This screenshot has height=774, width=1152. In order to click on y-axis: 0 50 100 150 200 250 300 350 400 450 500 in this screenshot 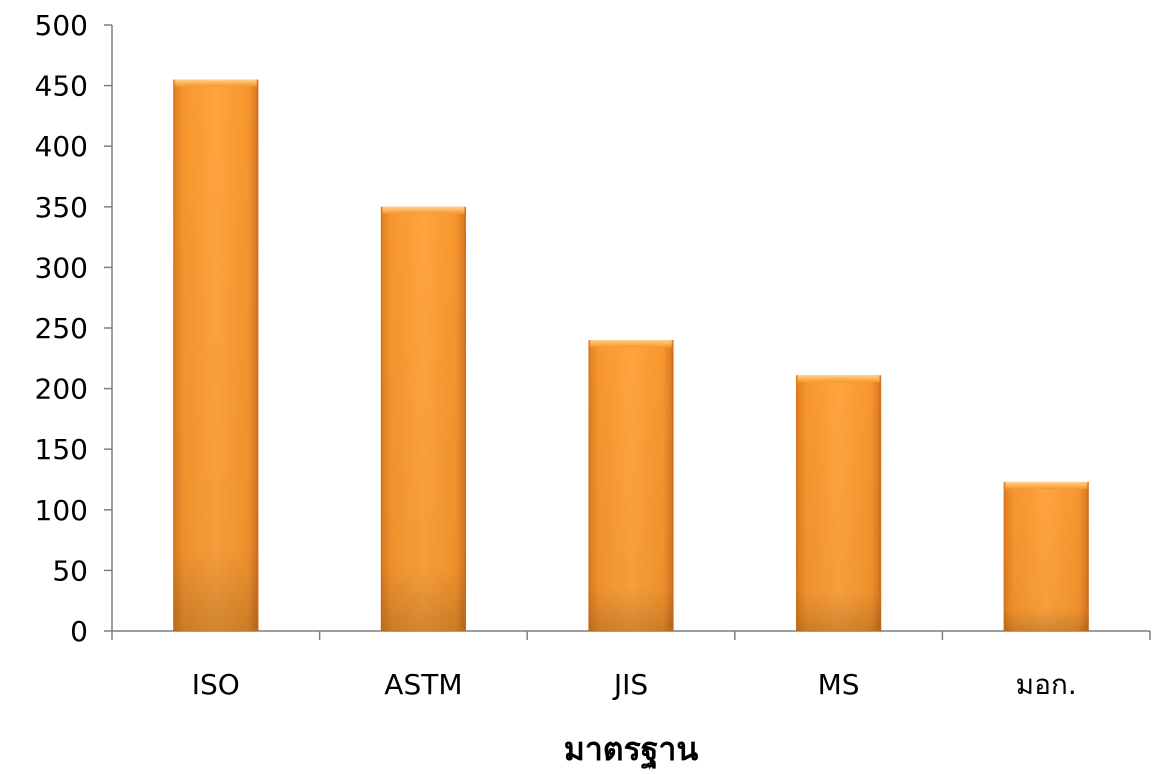, I will do `click(74, 328)`.